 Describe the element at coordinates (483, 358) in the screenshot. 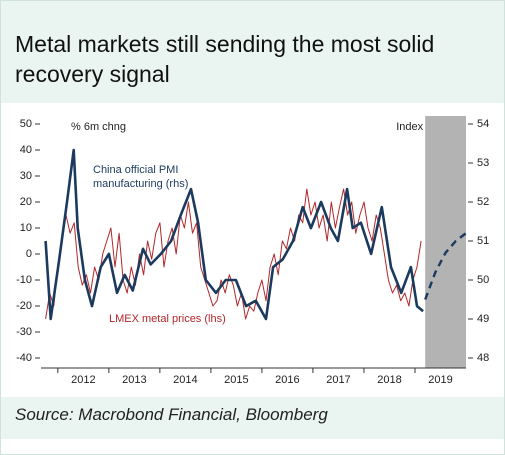

I see `y2-tick-label: 48` at that location.